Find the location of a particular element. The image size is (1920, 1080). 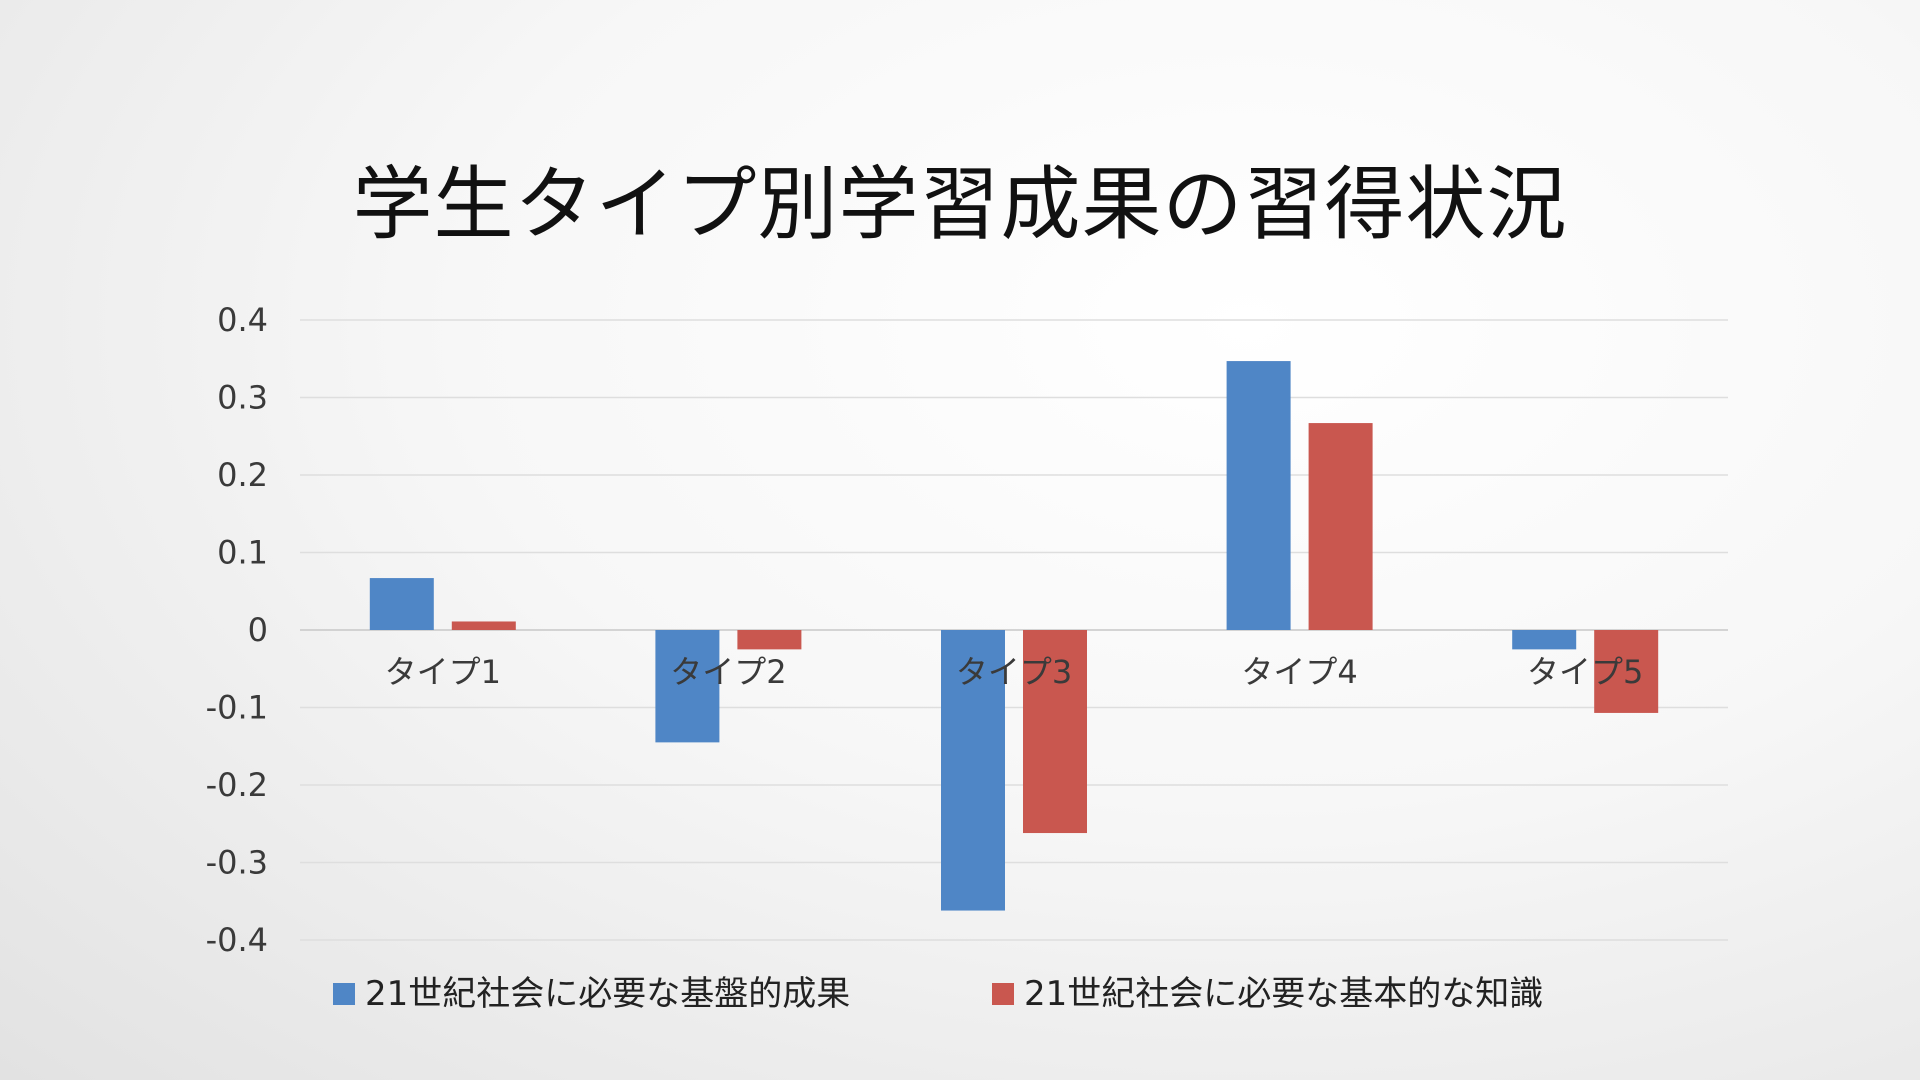

y-tick-label: 0.3 is located at coordinates (242, 398).